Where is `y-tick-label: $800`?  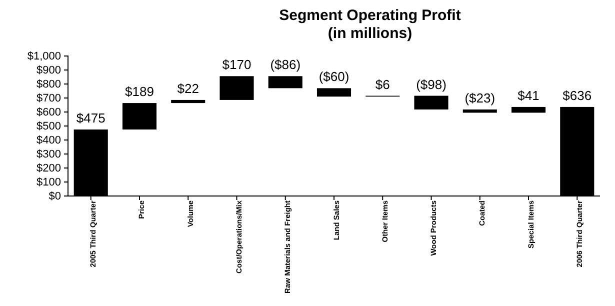
y-tick-label: $800 is located at coordinates (48, 84).